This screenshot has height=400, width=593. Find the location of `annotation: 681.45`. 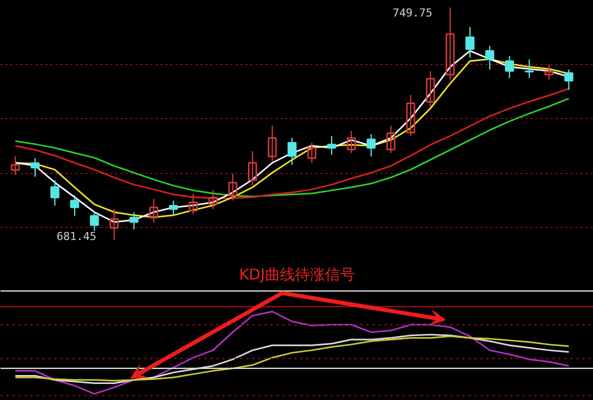

annotation: 681.45 is located at coordinates (76, 236).